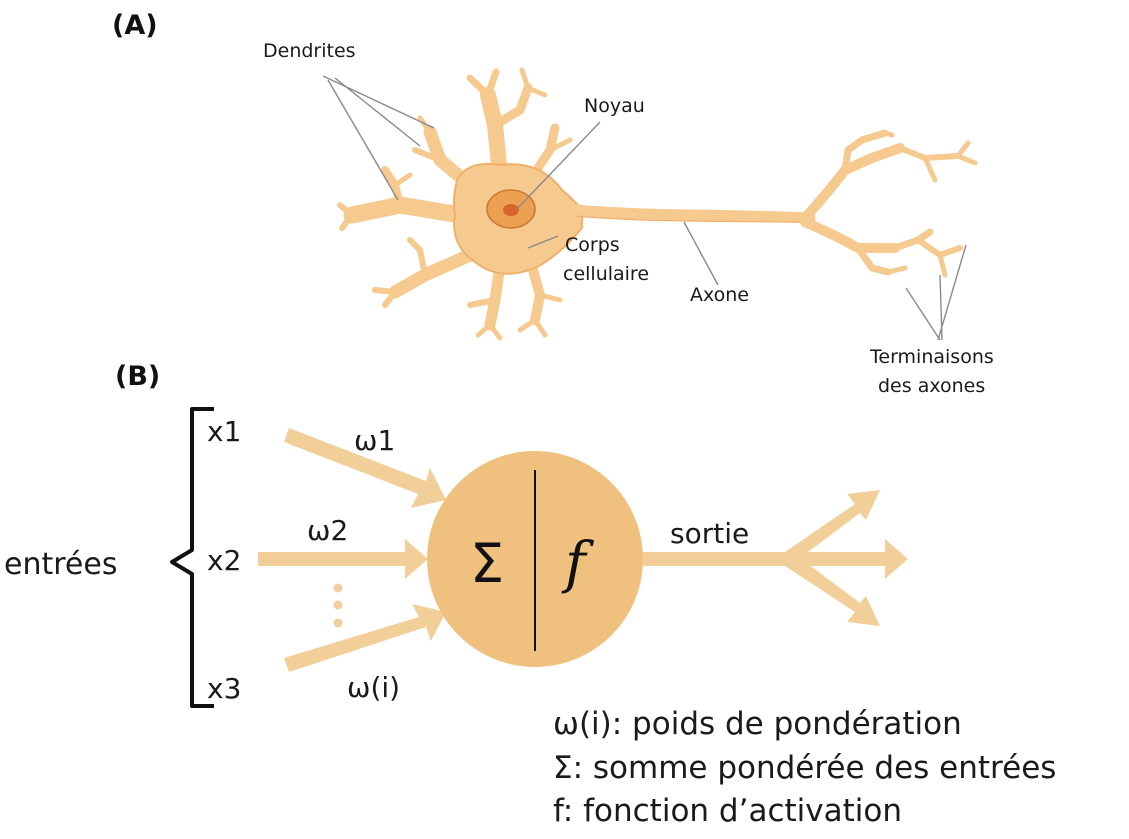 Image resolution: width=1129 pixels, height=839 pixels. What do you see at coordinates (309, 51) in the screenshot?
I see `label-dendrites: Dendrites` at bounding box center [309, 51].